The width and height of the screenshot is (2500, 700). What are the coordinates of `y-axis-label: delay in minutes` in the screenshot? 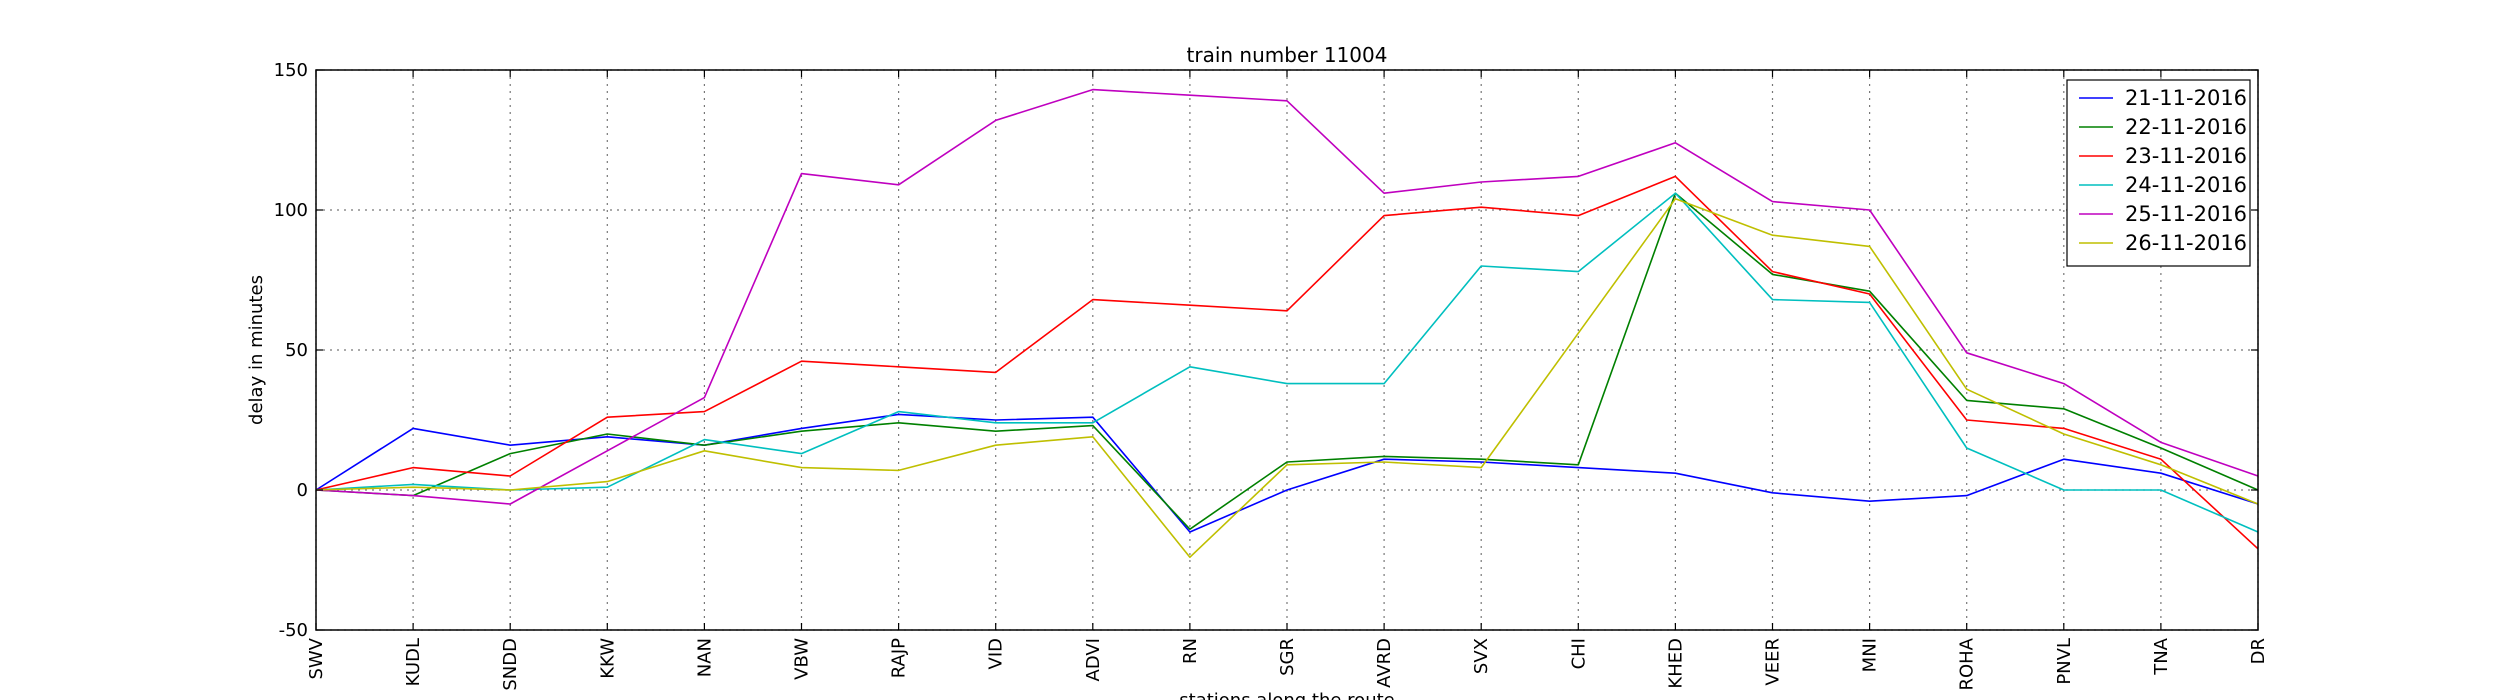 It's located at (256, 350).